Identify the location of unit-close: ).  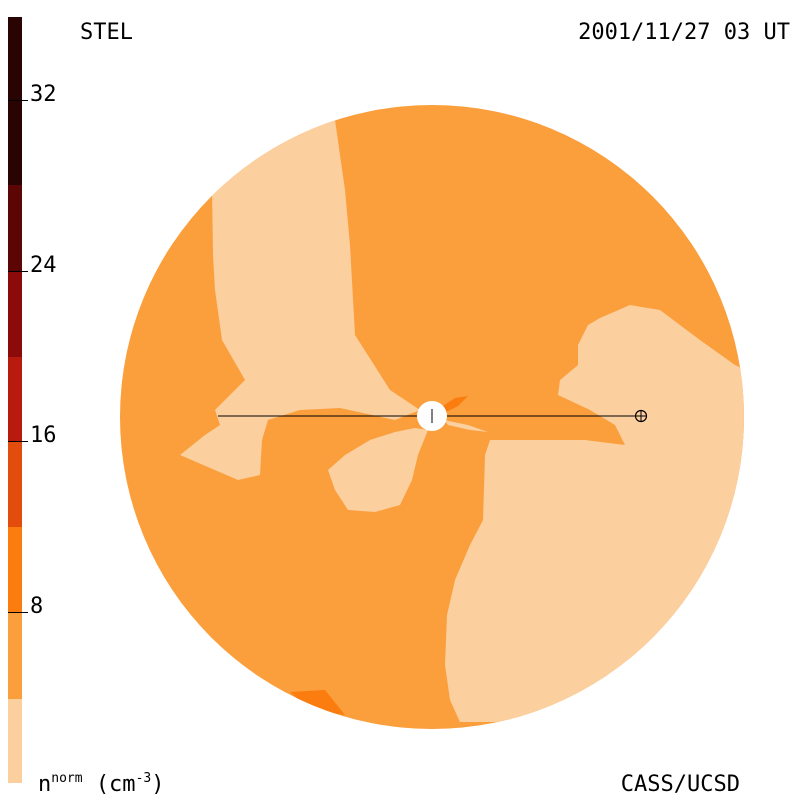
(158, 784).